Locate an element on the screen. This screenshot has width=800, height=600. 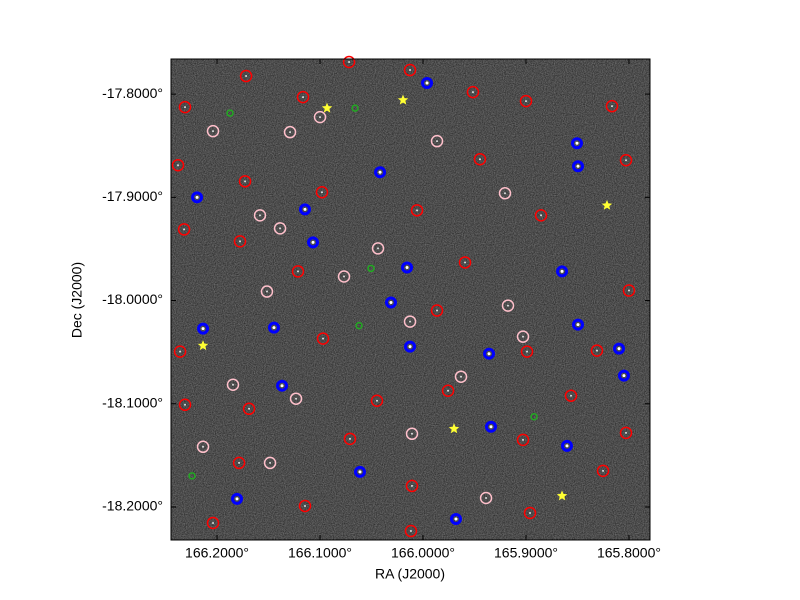
y-tick-label: -18.0000° is located at coordinates (132, 299).